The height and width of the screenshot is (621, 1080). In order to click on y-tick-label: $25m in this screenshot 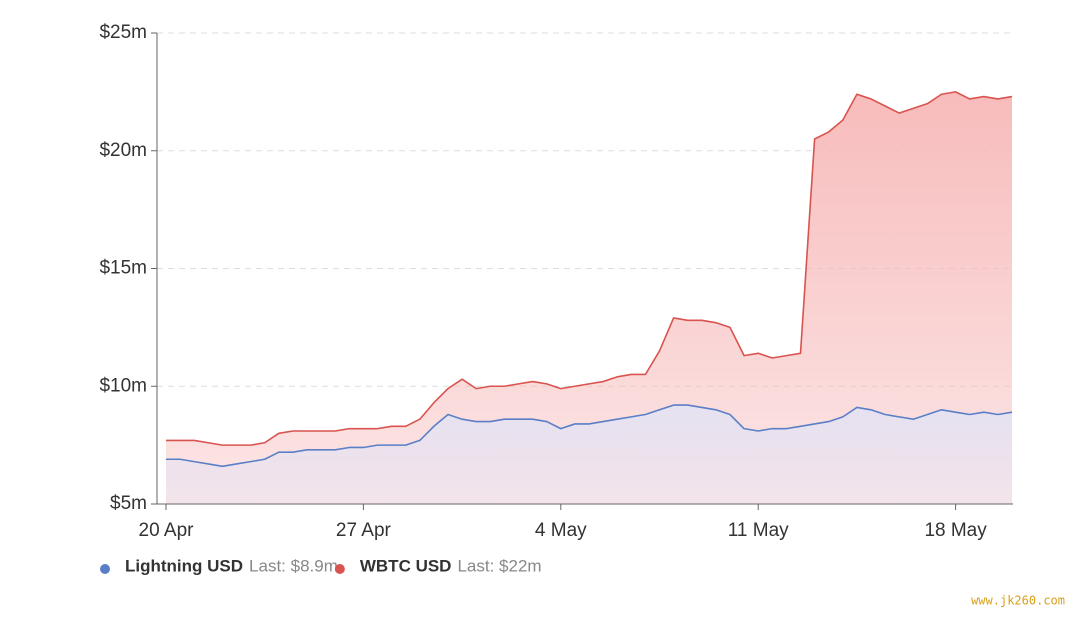, I will do `click(123, 32)`.